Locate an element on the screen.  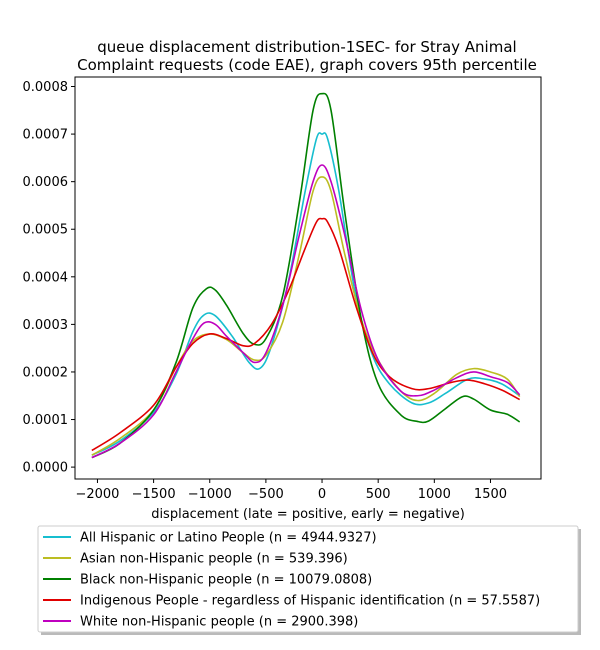
y-tick-label: 0.0004 is located at coordinates (46, 277).